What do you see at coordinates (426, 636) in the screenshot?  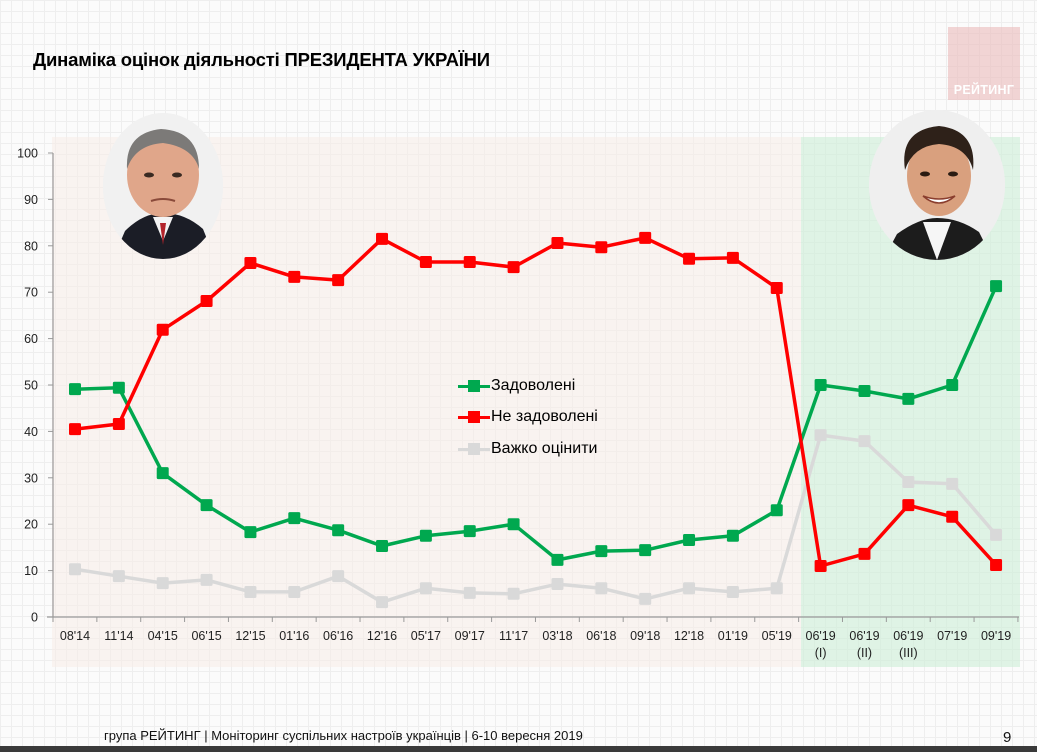 I see `x-tick-label: 05'17` at bounding box center [426, 636].